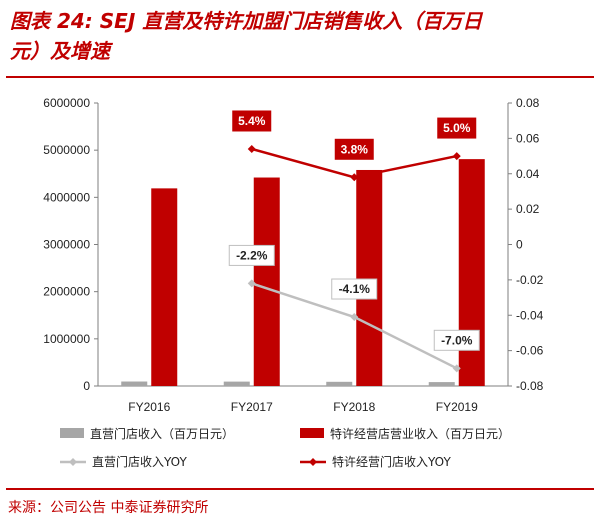 This screenshot has height=527, width=600. What do you see at coordinates (300, 489) in the screenshot?
I see `source-divider` at bounding box center [300, 489].